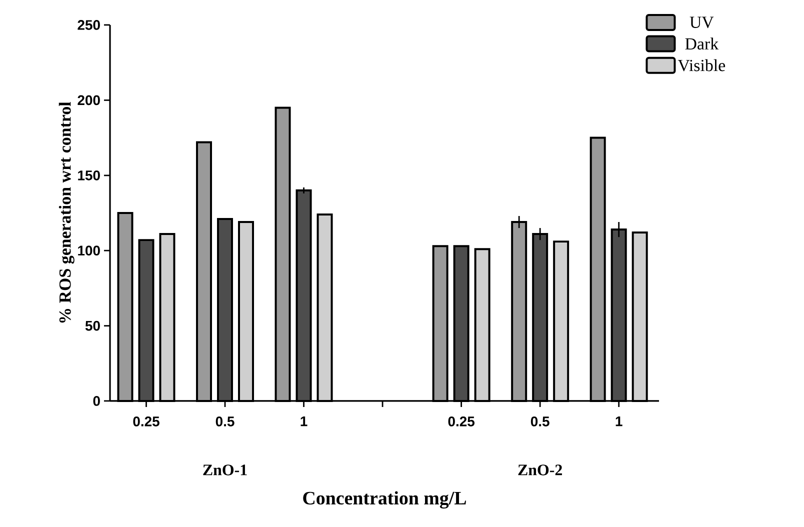 The width and height of the screenshot is (804, 527). What do you see at coordinates (384, 500) in the screenshot?
I see `x-axis-title: Concentration mg/L` at bounding box center [384, 500].